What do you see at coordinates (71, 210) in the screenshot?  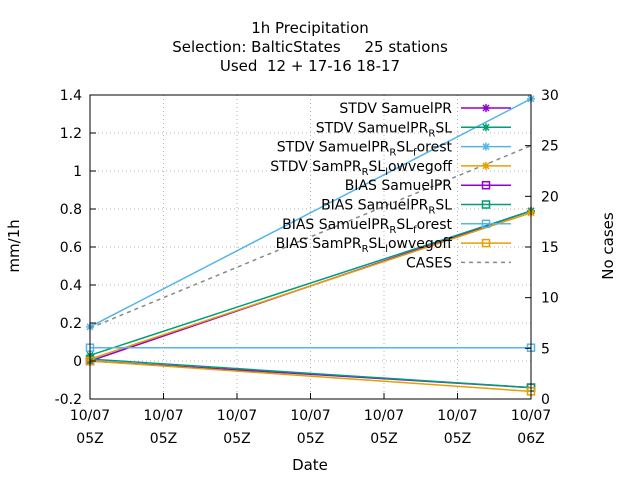 I see `y-tick-label: 0.8` at bounding box center [71, 210].